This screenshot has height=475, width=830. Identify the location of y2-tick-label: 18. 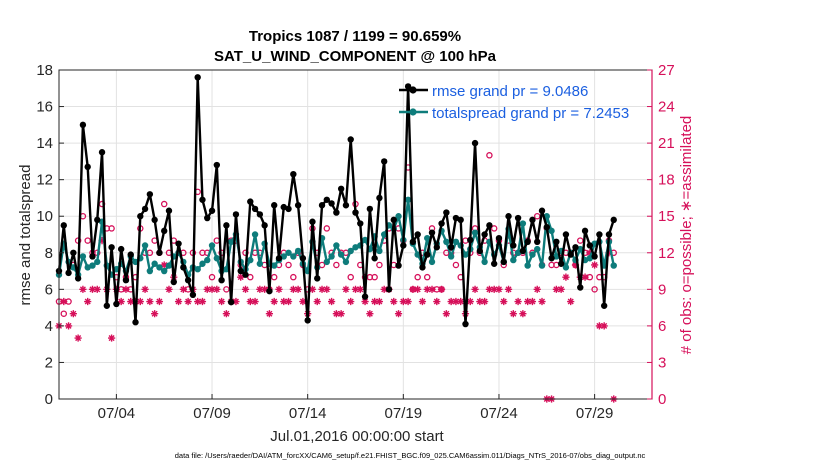
(666, 180).